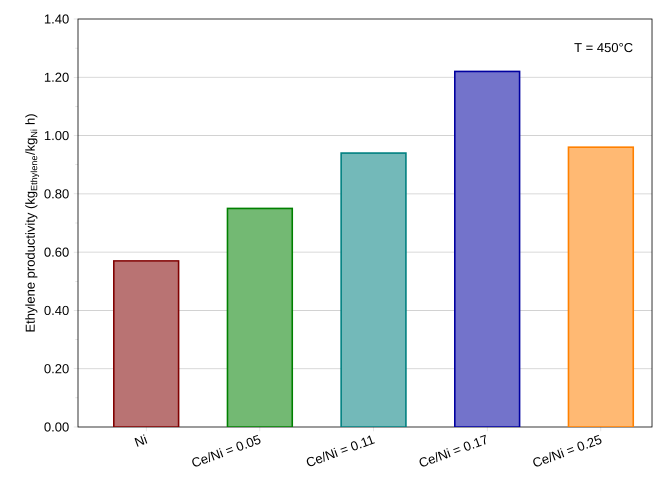  Describe the element at coordinates (56, 77) in the screenshot. I see `y-tick-label: 1.20` at that location.